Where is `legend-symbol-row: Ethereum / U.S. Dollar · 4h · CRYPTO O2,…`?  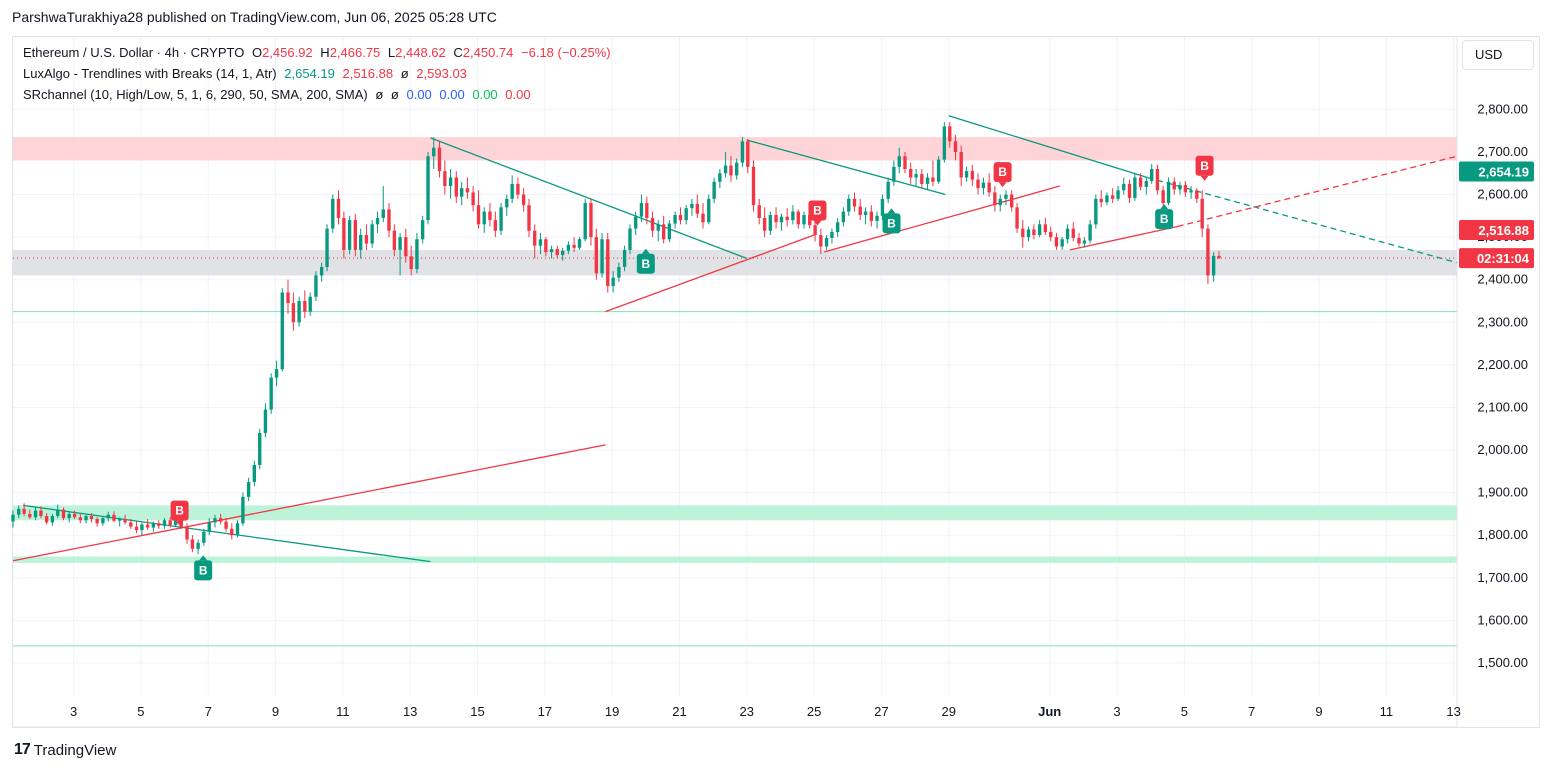 legend-symbol-row: Ethereum / U.S. Dollar · 4h · CRYPTO O2,… is located at coordinates (319, 52).